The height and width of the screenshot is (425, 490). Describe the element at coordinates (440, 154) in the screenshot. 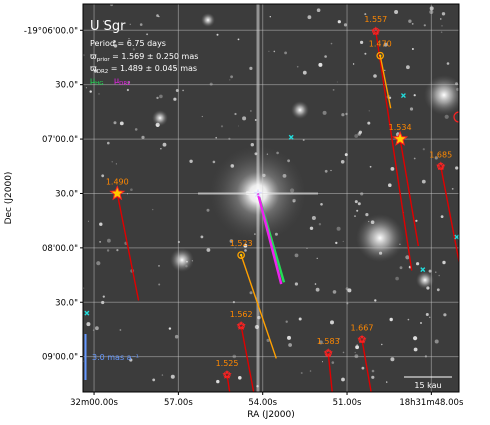

I see `star-parallax-label: 1.685` at that location.